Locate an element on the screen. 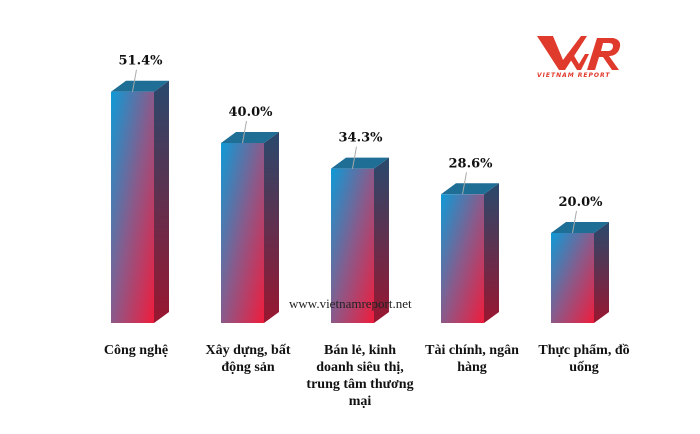 The height and width of the screenshot is (434, 700). category-label: Tài chính, ngân hàng is located at coordinates (472, 359).